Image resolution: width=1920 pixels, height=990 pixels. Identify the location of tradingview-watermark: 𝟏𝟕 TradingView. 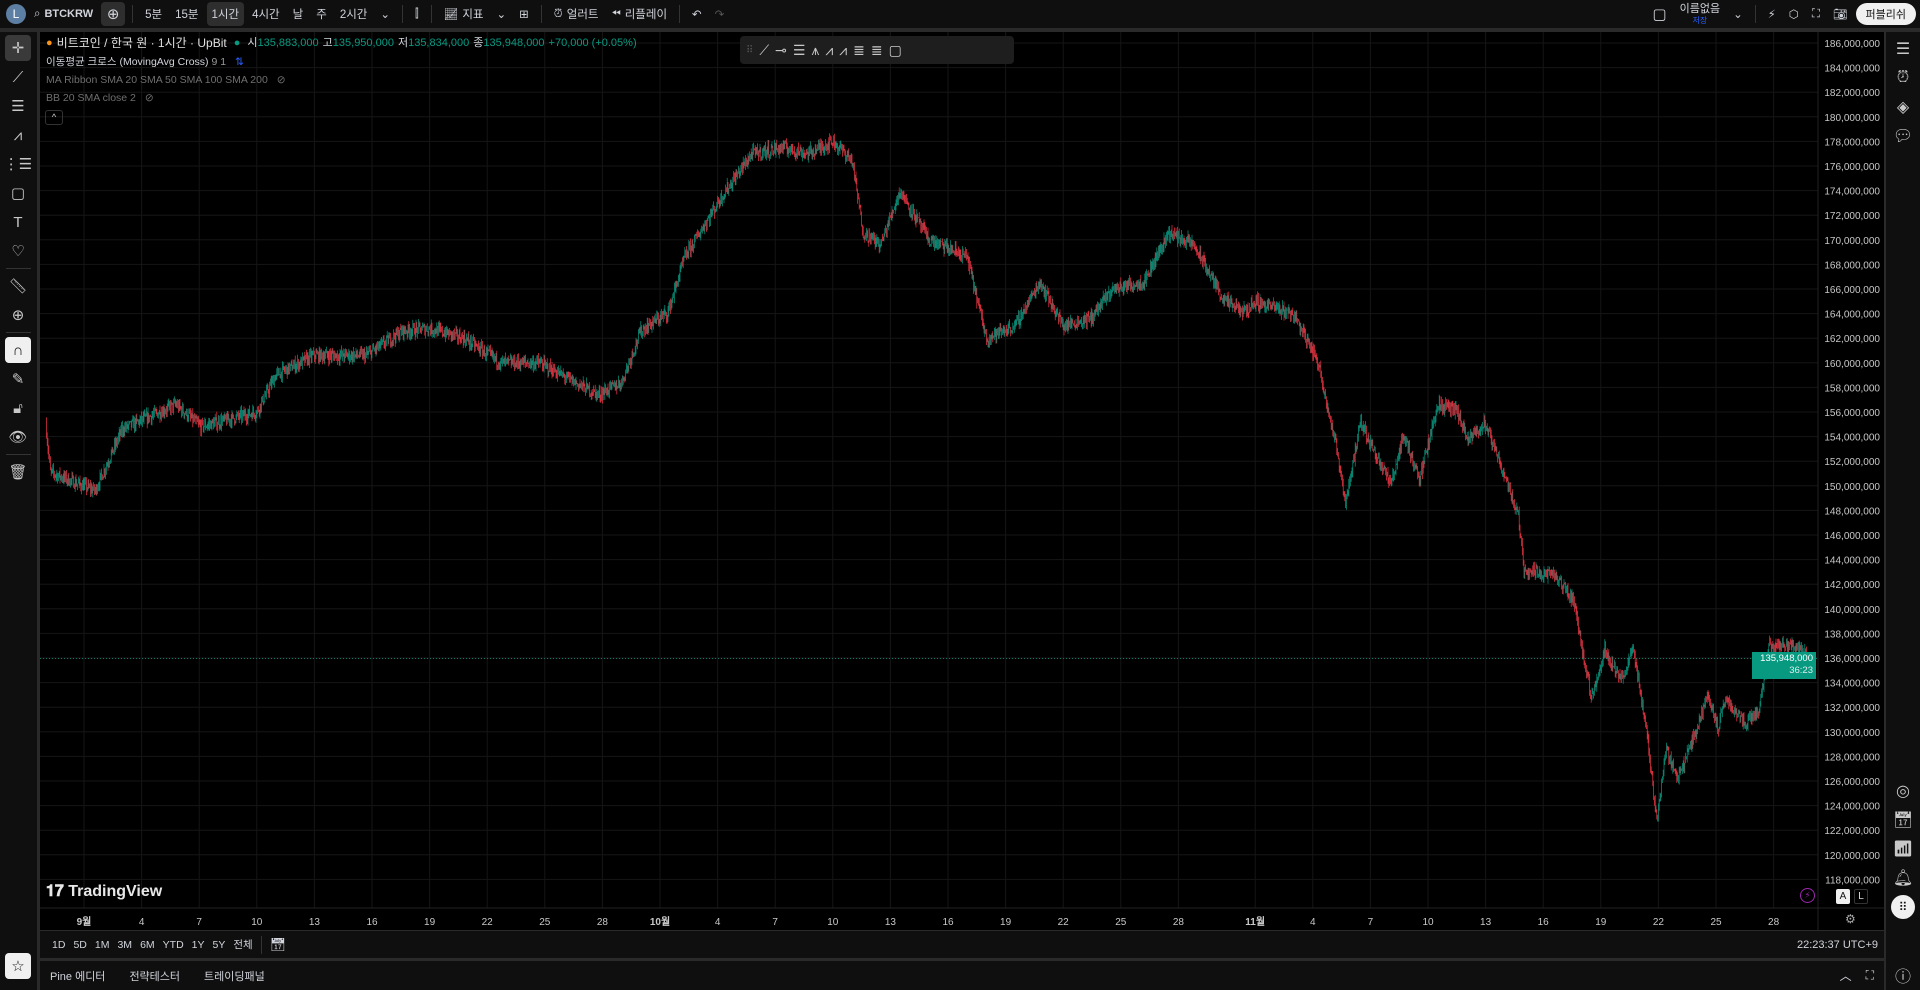
(104, 892).